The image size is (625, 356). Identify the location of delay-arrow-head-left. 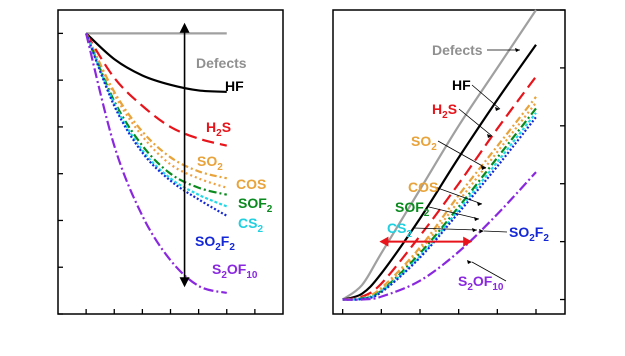
(384, 241).